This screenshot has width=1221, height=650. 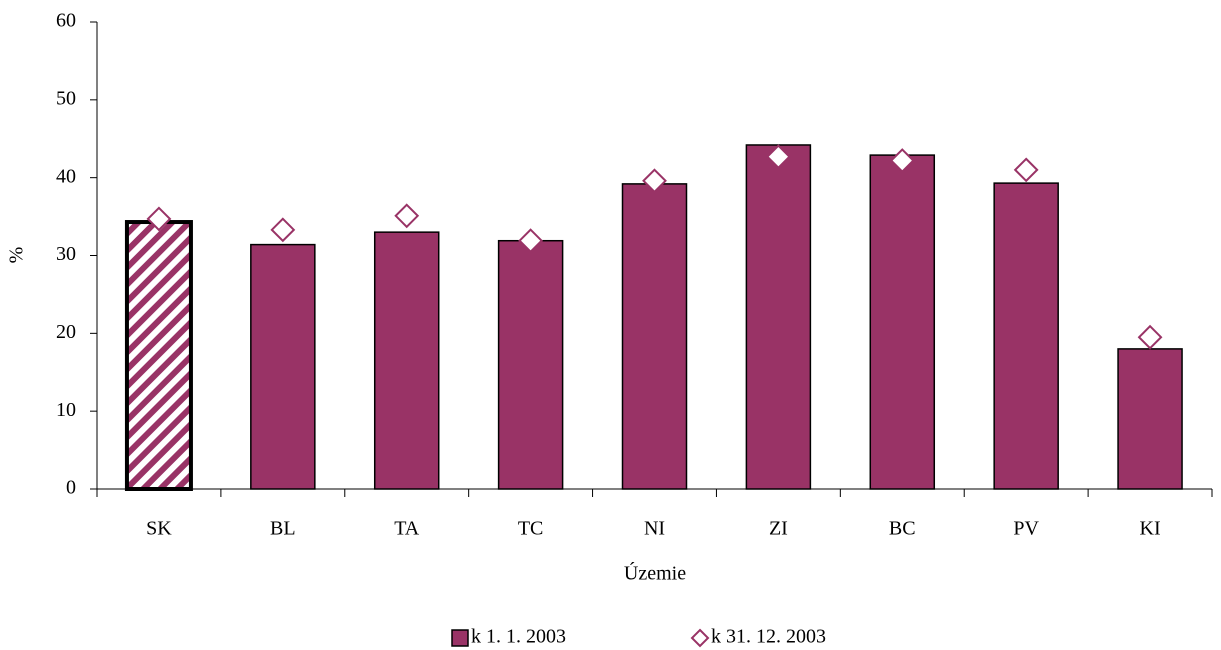 What do you see at coordinates (66, 176) in the screenshot?
I see `y-tick-label: 40` at bounding box center [66, 176].